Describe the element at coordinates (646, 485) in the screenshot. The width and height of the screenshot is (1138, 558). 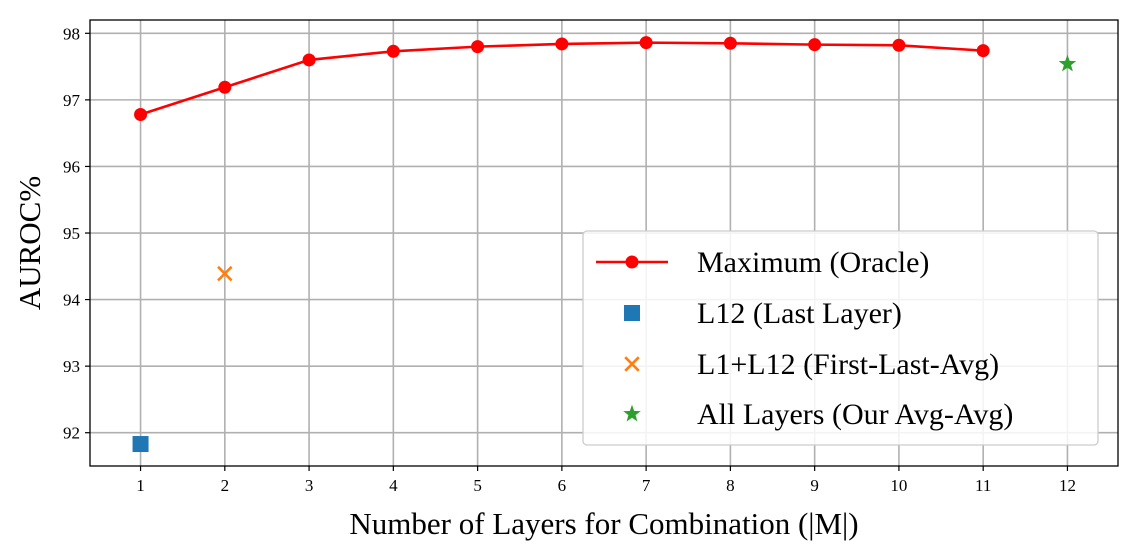
I see `x-tick-label: 7` at that location.